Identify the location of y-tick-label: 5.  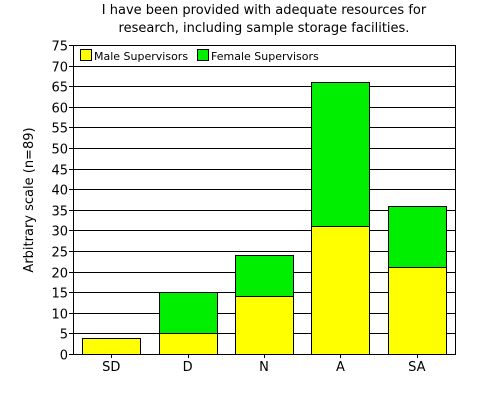
(64, 335).